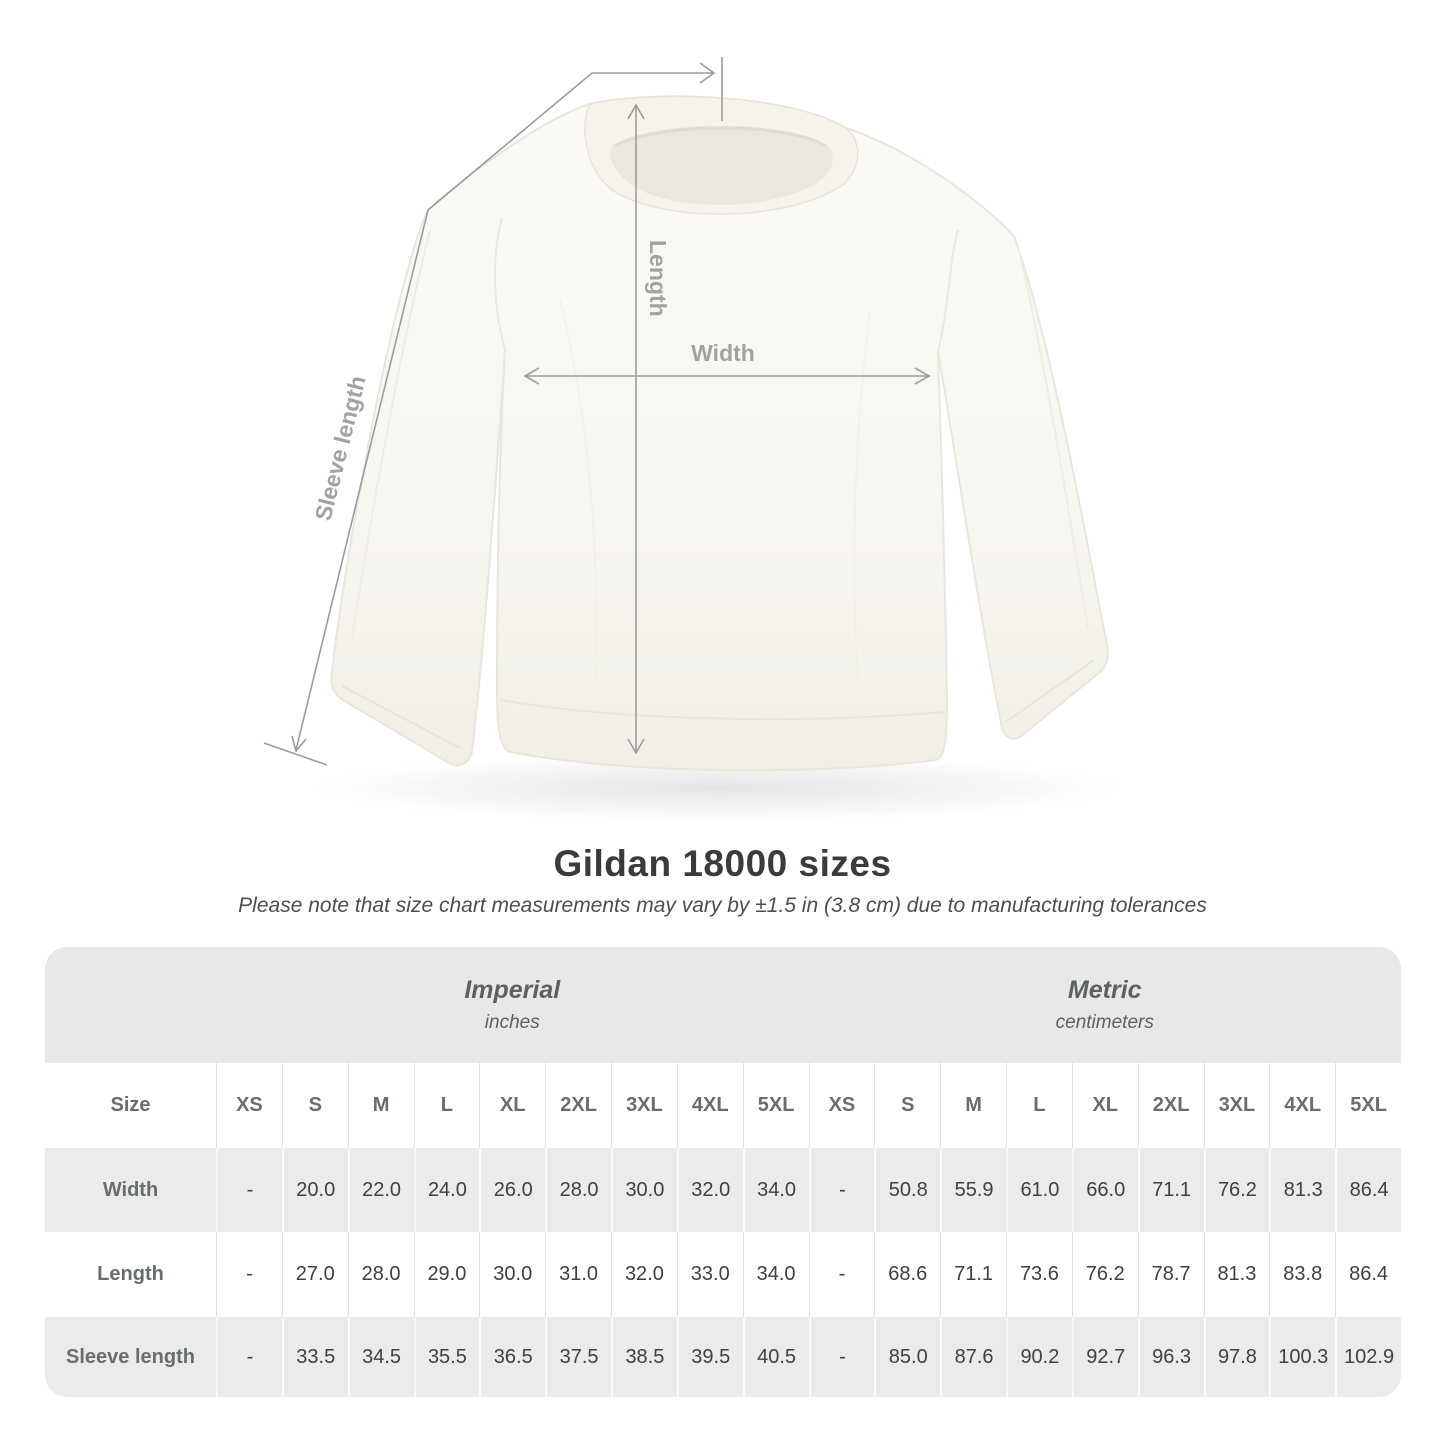  What do you see at coordinates (644, 1357) in the screenshot?
I see `value-cell: 38.5` at bounding box center [644, 1357].